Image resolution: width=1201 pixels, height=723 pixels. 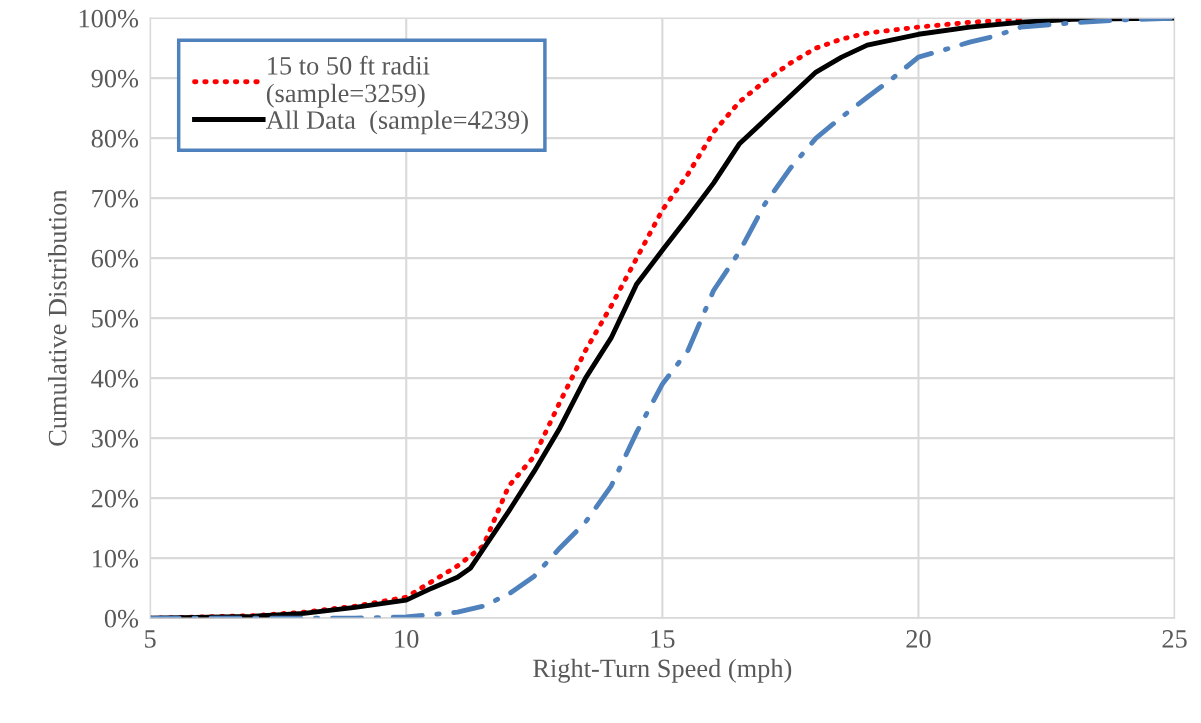 What do you see at coordinates (397, 122) in the screenshot?
I see `legend-label: All Data (sample=4239)` at bounding box center [397, 122].